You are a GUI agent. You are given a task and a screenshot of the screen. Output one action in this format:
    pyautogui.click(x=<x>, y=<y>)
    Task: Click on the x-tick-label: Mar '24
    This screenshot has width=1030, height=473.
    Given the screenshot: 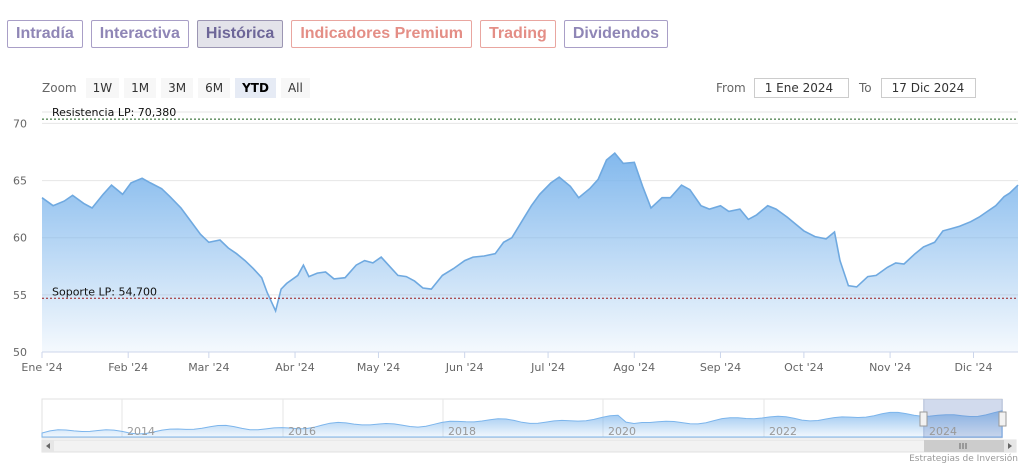 What is the action you would take?
    pyautogui.click(x=208, y=367)
    